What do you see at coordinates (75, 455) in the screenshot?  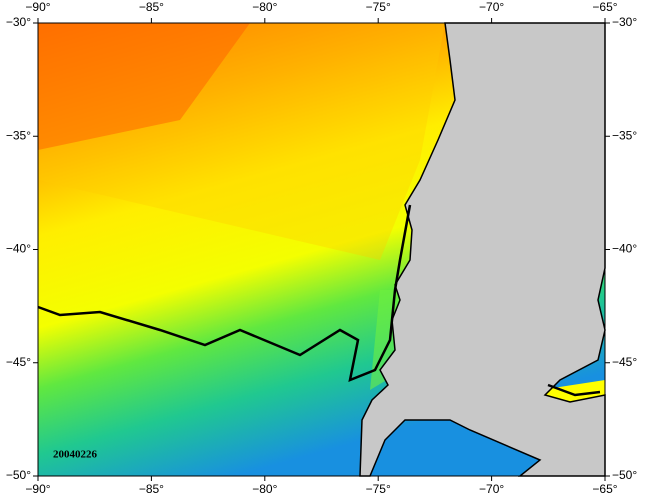 I see `date-label: 20040226` at bounding box center [75, 455].